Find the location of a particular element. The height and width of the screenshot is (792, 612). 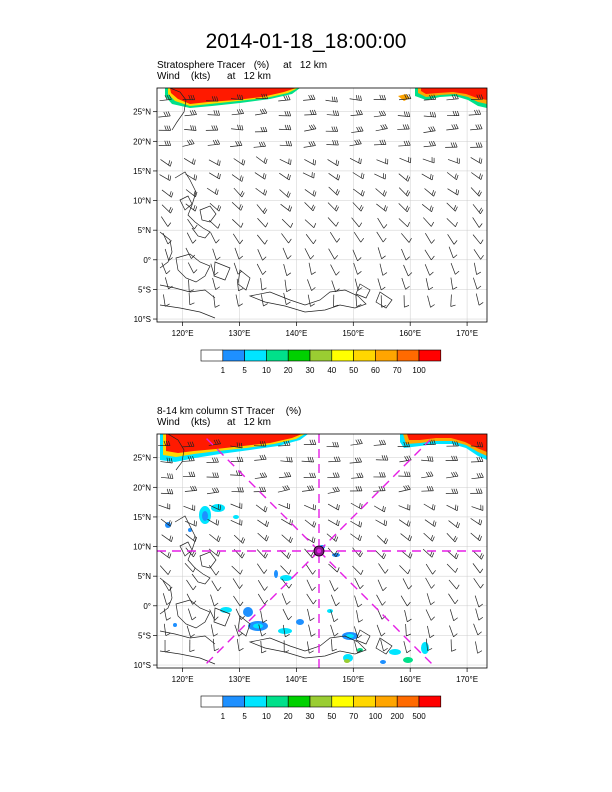

panel2-coastlines is located at coordinates (276, 549).